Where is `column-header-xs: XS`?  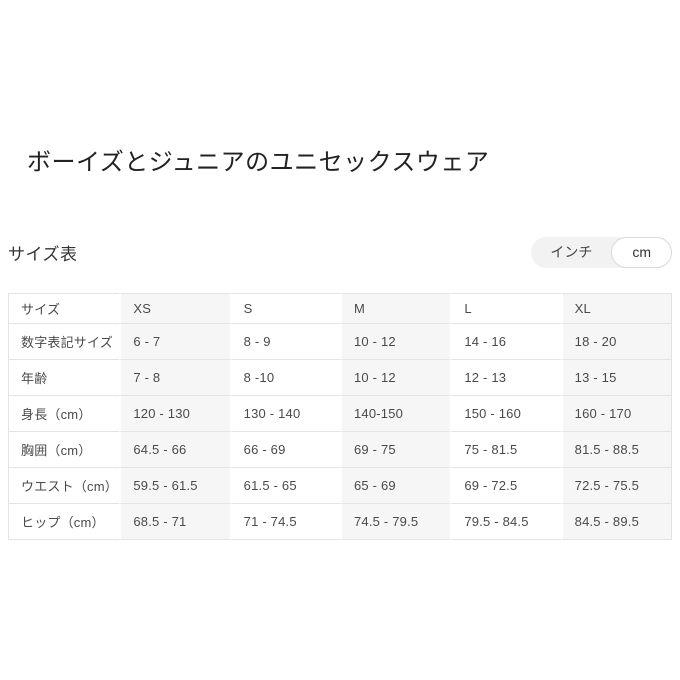 column-header-xs: XS is located at coordinates (174, 308).